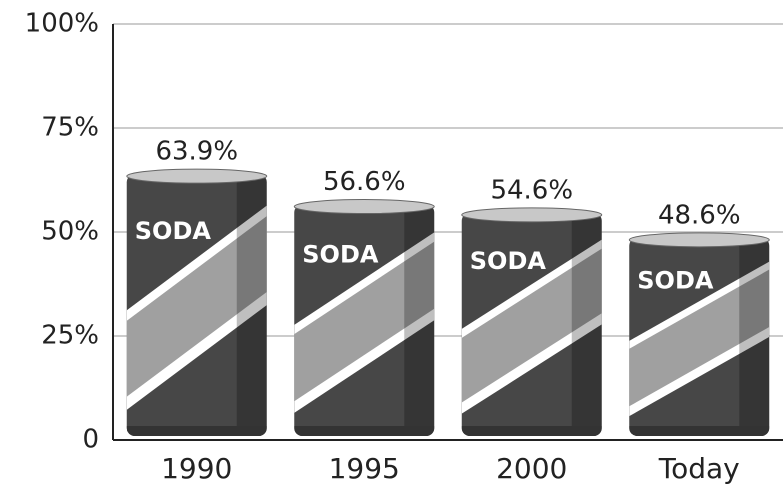 The image size is (783, 484). Describe the element at coordinates (699, 468) in the screenshot. I see `x-tick-label: Today` at that location.